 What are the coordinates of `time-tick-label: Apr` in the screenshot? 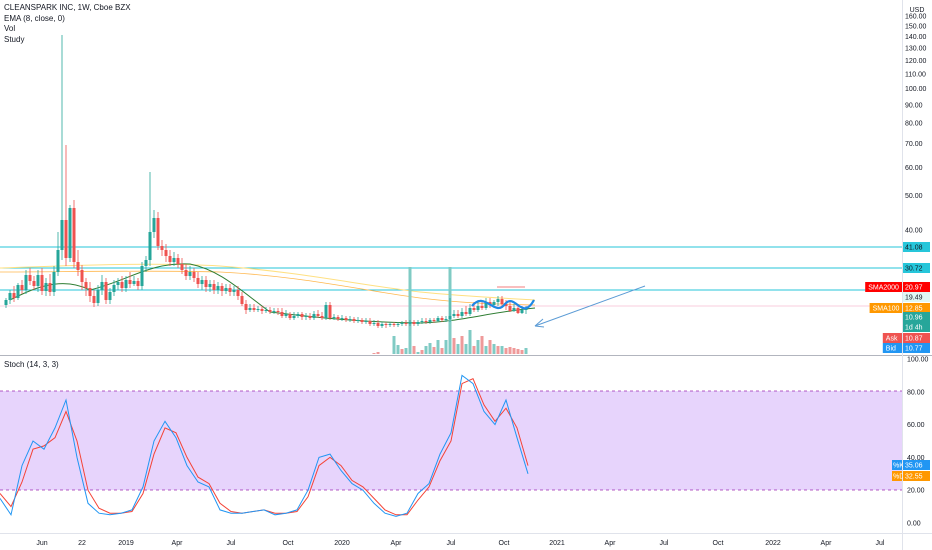 It's located at (178, 543).